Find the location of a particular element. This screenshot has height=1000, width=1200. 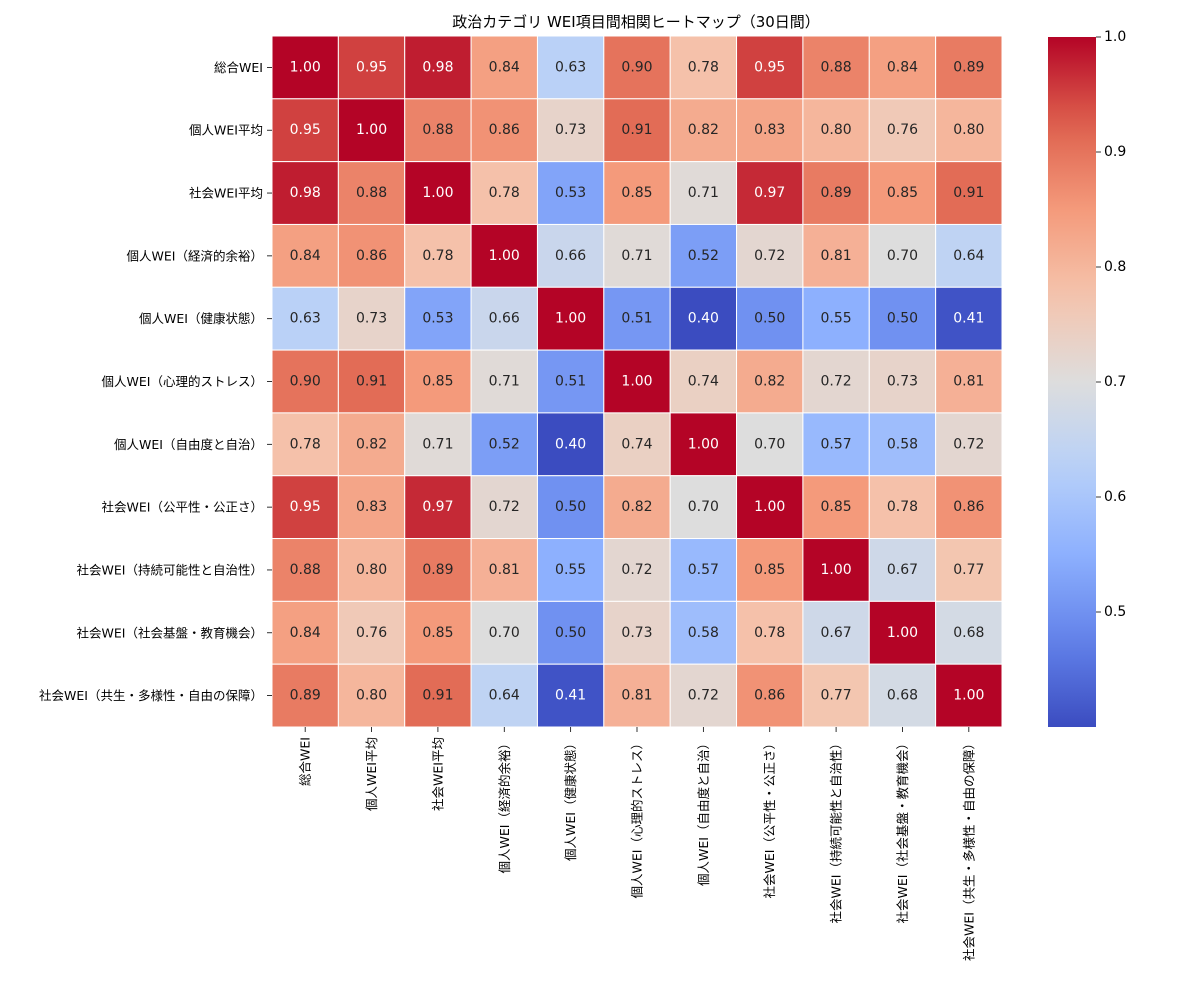

cell-value-label: 0.98 is located at coordinates (305, 193).